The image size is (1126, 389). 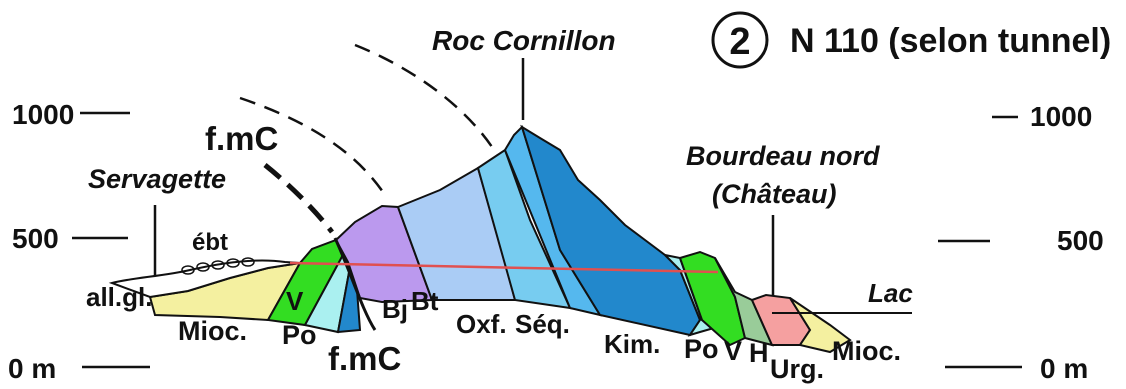 What do you see at coordinates (355, 284) in the screenshot?
I see `fault-fmc-lower-trace` at bounding box center [355, 284].